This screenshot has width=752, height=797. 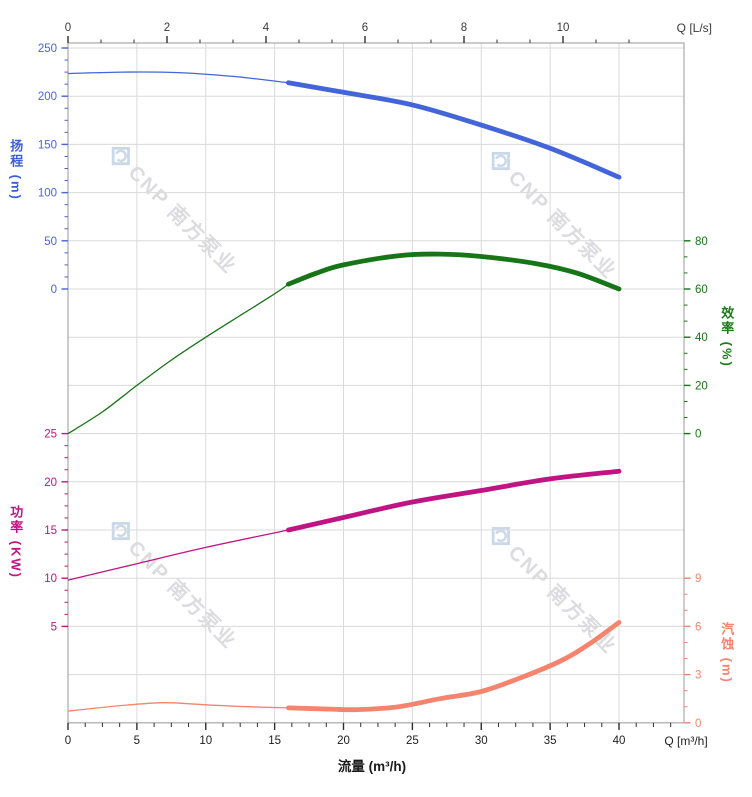 I want to click on flow-axis-title: 流量 (m³/h), so click(x=372, y=766).